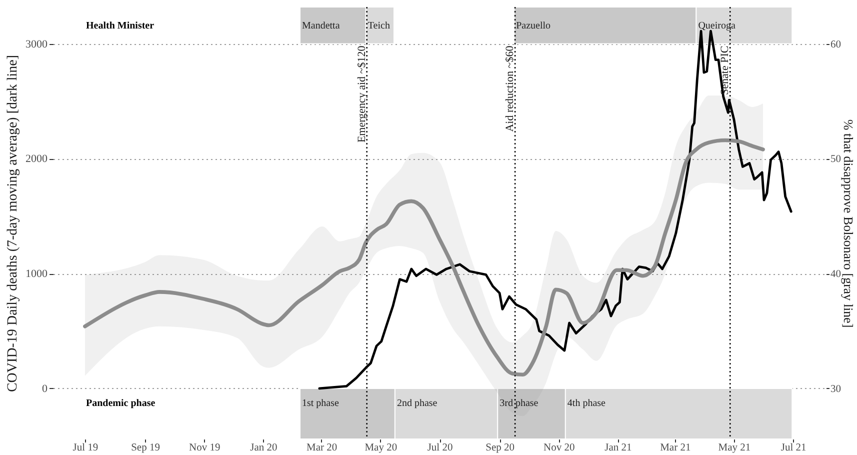 The width and height of the screenshot is (857, 455). I want to click on y-tick-label: 1000, so click(37, 274).